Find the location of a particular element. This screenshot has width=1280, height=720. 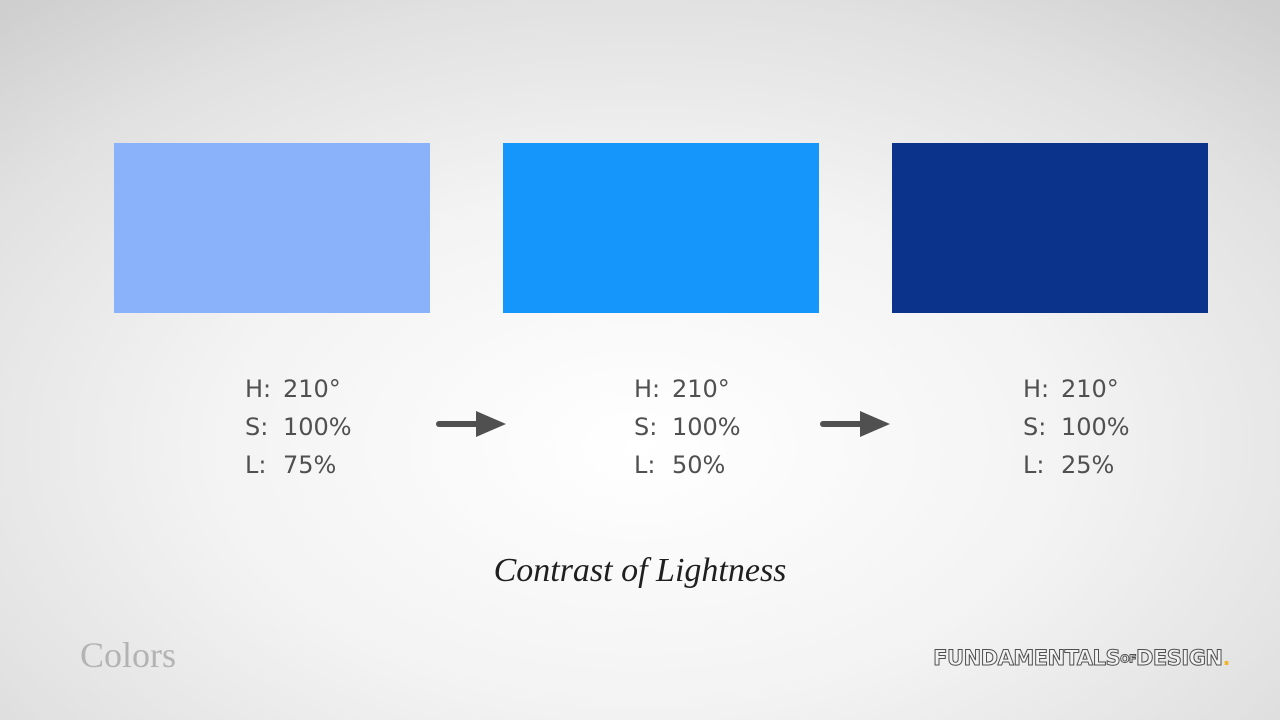

lightness-row: L: 25% is located at coordinates (1083, 465).